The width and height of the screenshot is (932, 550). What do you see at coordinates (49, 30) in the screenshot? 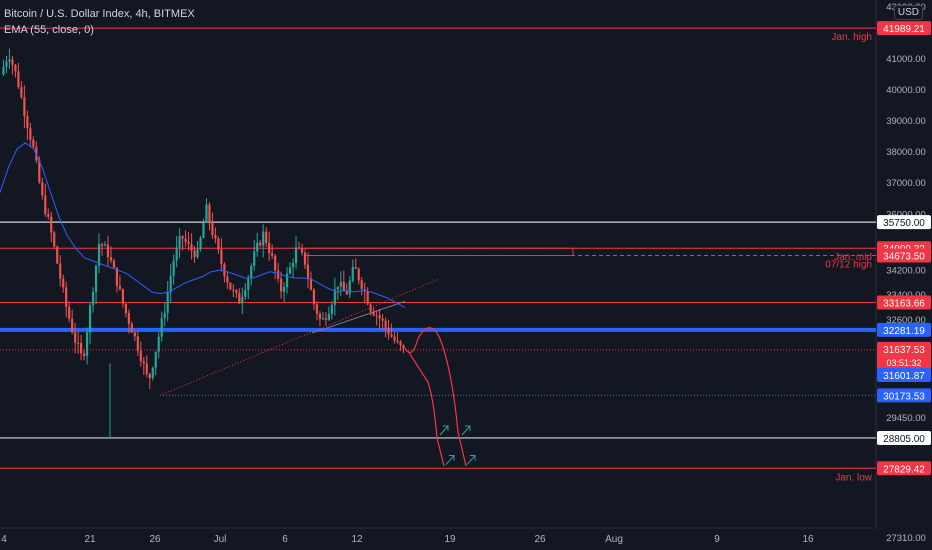
I see `ema-indicator-label: EMA (55, close, 0)` at bounding box center [49, 30].